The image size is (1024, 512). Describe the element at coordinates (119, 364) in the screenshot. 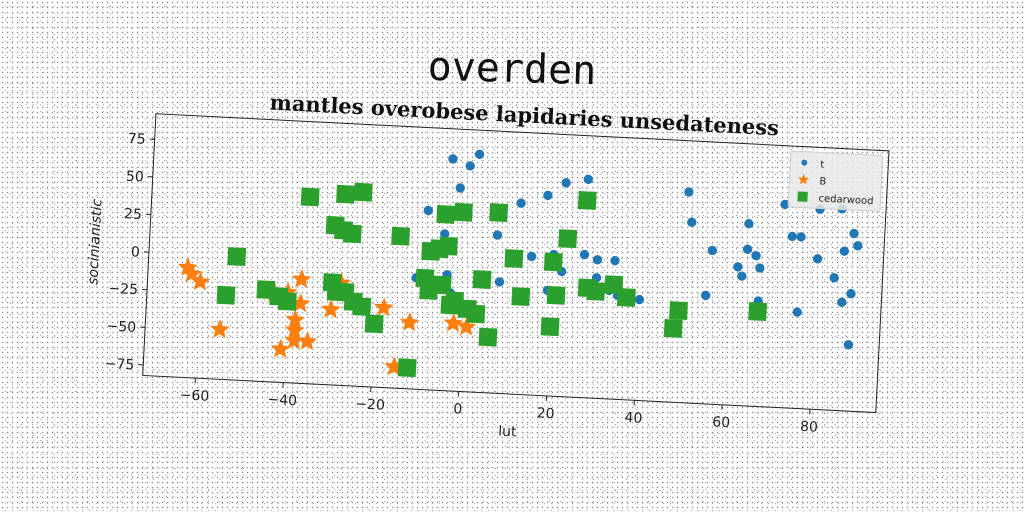

I see `y-tick-label: −75` at that location.